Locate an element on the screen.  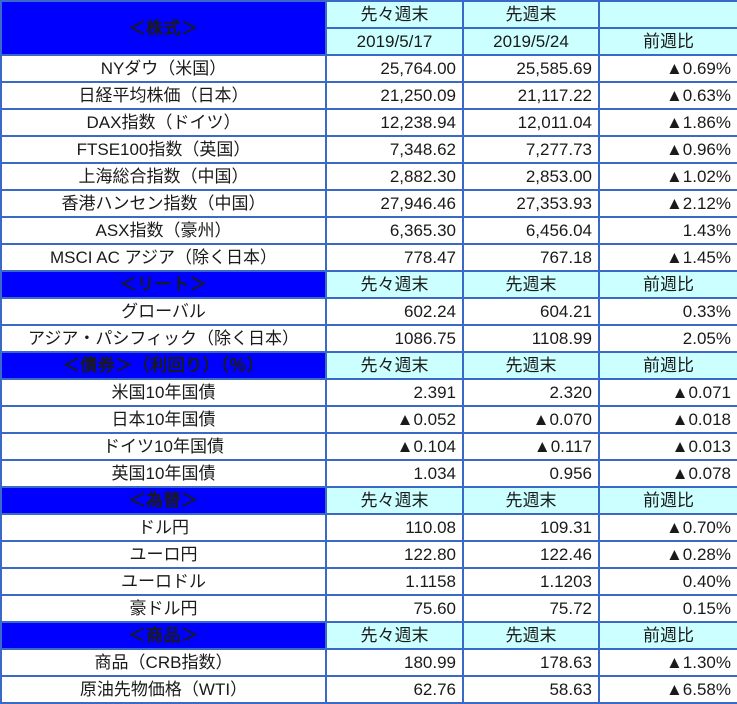
cell-prev-week: ▲0.070 is located at coordinates (531, 419).